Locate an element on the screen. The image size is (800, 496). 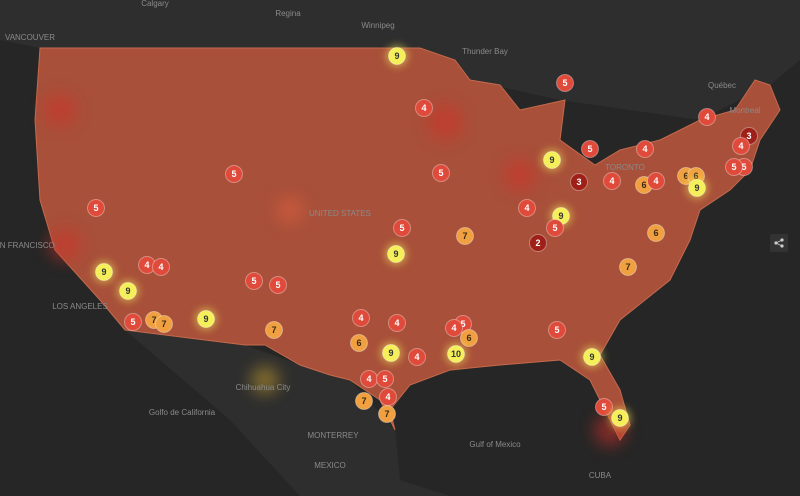
place-label: Montreal is located at coordinates (744, 110).